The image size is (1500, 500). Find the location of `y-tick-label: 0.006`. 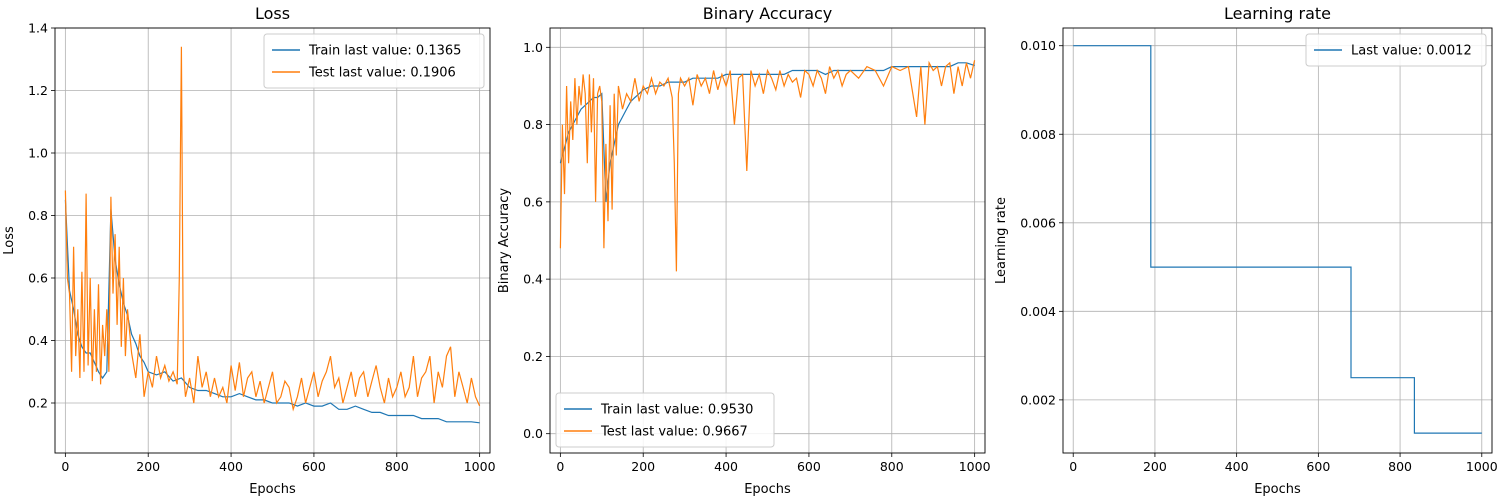

y-tick-label: 0.006 is located at coordinates (1038, 222).